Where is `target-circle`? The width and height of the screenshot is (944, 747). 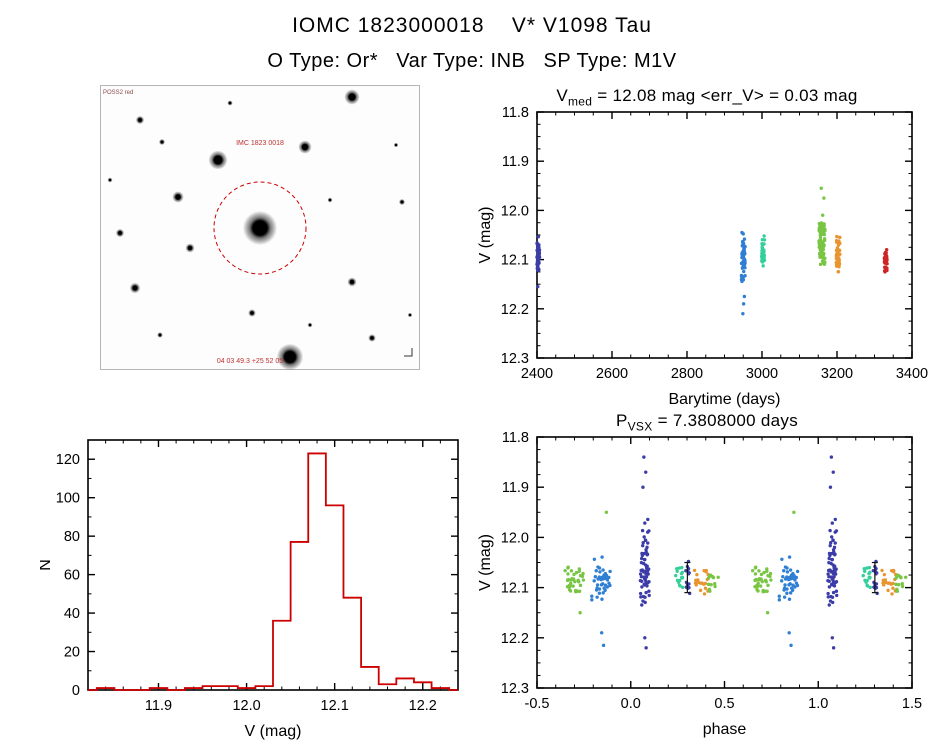
target-circle is located at coordinates (260, 228).